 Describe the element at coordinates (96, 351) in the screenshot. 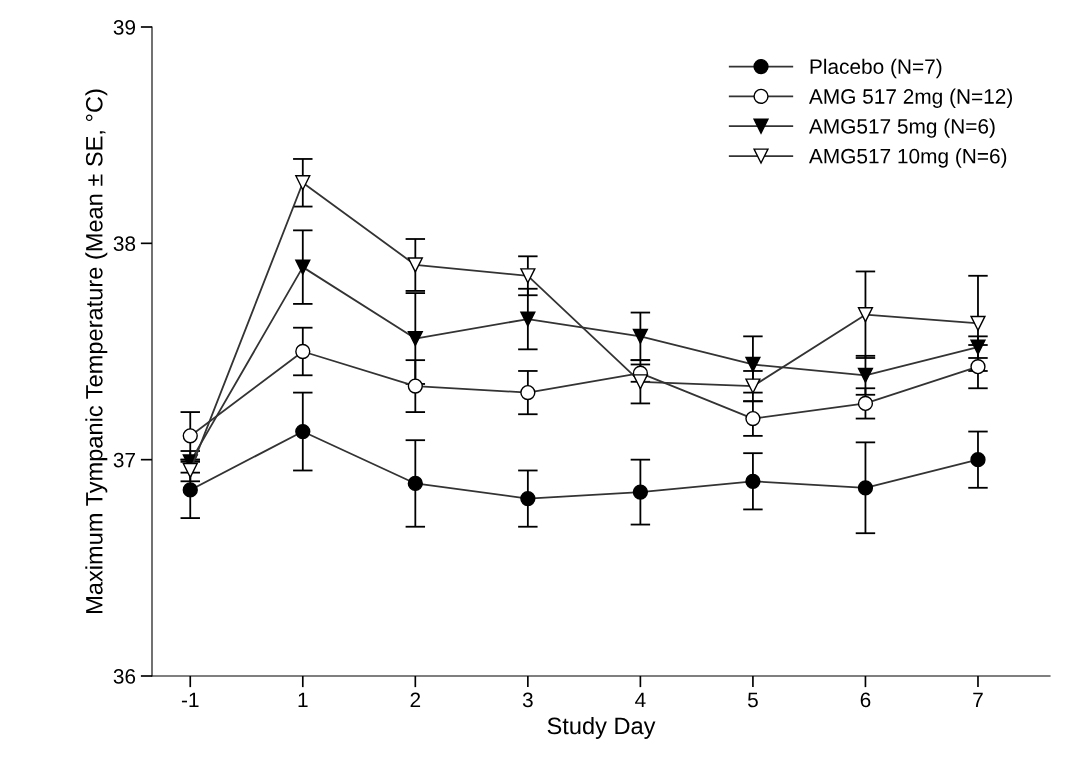

I see `y-axis-title: Maximum Tympanic Temperature (Mean ± SE, °C)` at that location.